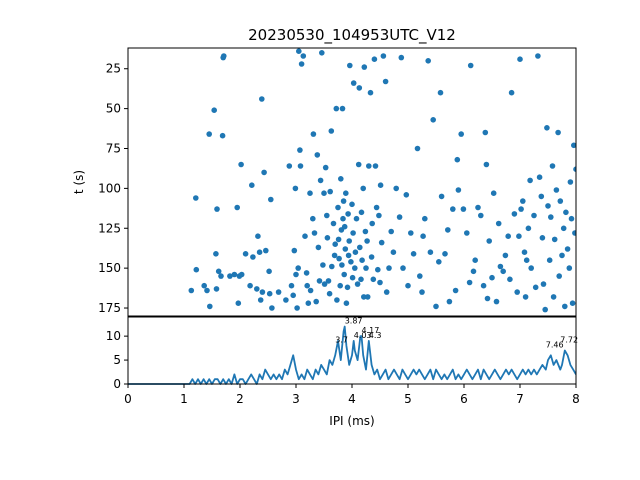 The image size is (640, 480). Describe the element at coordinates (352, 355) in the screenshot. I see `histogram-line` at that location.